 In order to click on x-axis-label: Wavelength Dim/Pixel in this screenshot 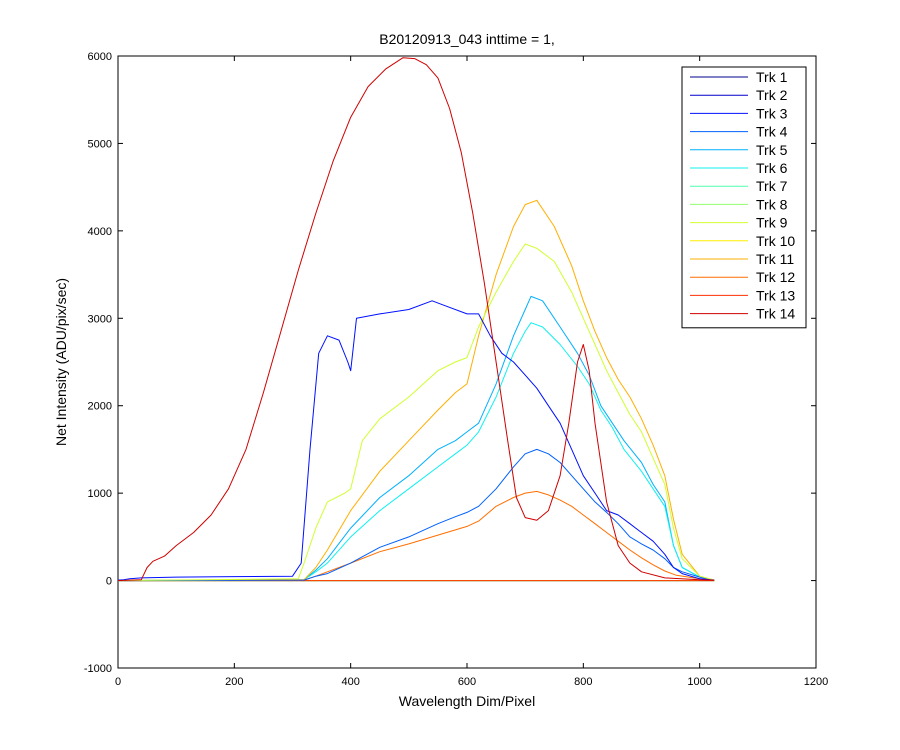, I will do `click(467, 701)`.